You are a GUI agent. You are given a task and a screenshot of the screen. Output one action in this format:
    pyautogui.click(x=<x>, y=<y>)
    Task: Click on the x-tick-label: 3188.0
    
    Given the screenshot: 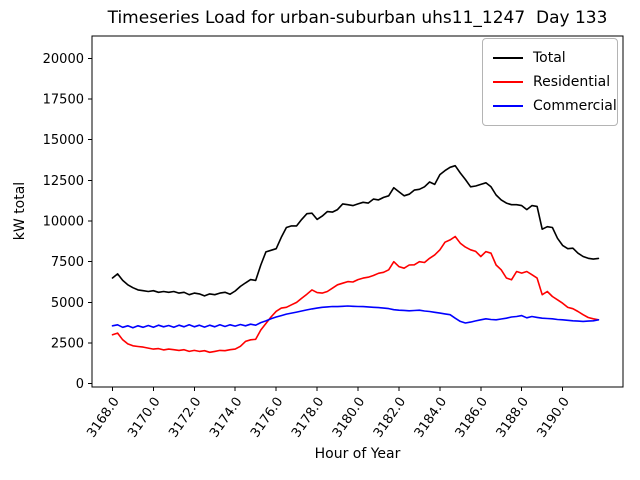 What is the action you would take?
    pyautogui.click(x=513, y=418)
    